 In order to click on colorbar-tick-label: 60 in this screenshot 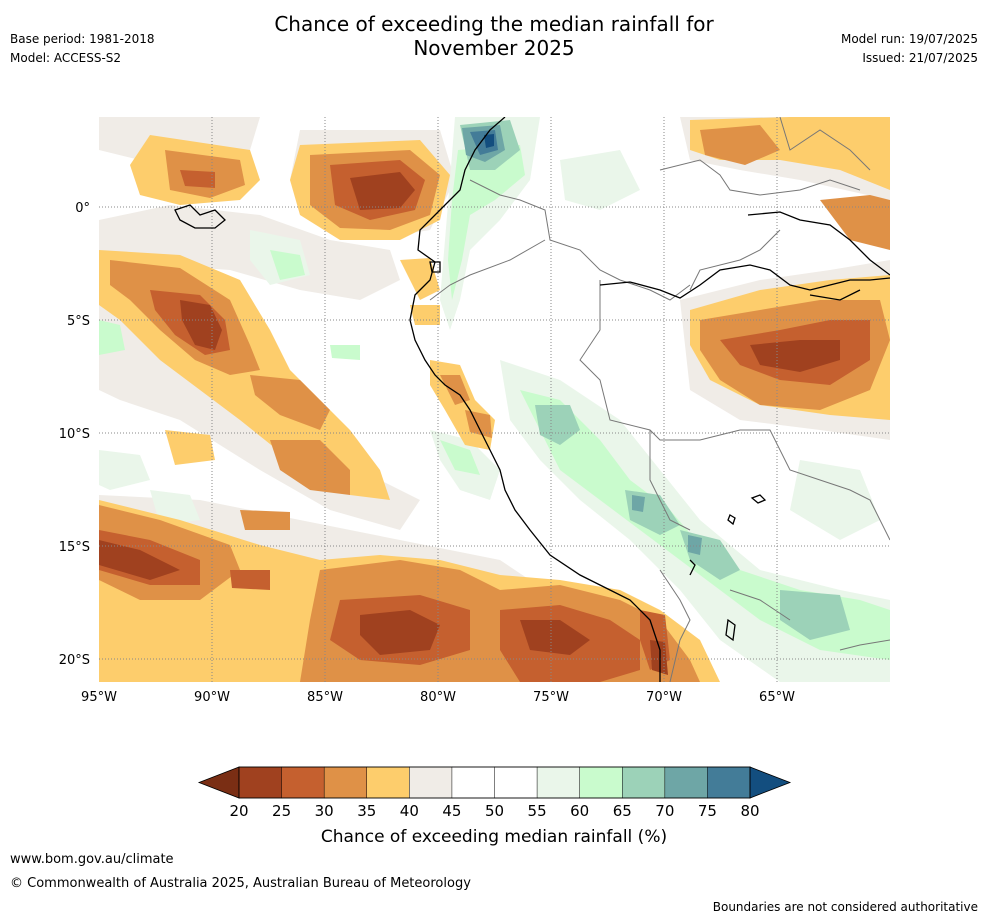, I will do `click(579, 811)`.